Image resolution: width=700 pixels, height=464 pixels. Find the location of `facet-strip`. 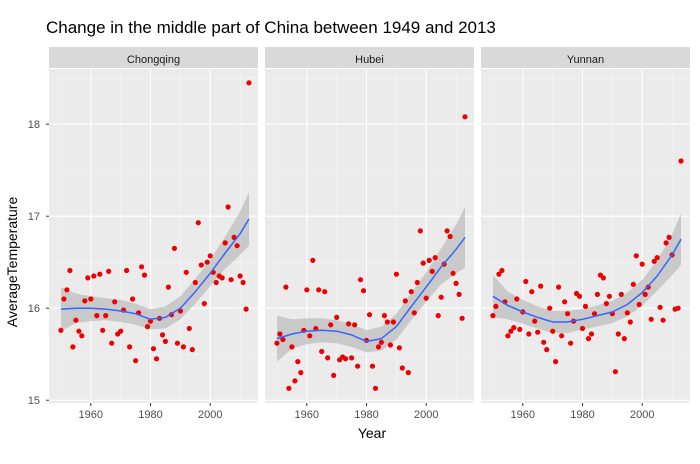

facet-strip is located at coordinates (585, 57).